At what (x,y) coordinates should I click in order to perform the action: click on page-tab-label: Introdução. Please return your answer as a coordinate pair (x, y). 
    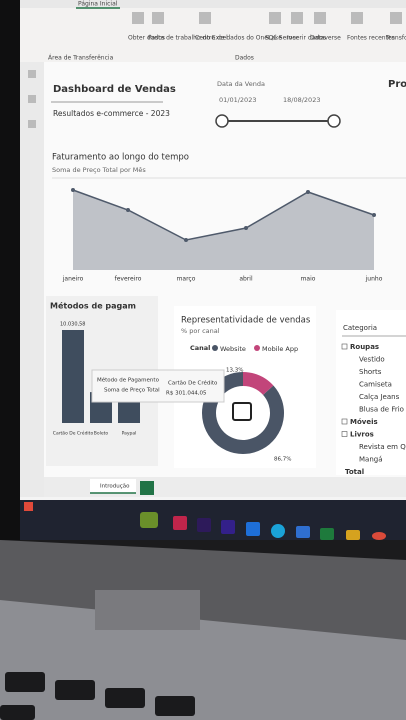
    Looking at the image, I should click on (115, 487).